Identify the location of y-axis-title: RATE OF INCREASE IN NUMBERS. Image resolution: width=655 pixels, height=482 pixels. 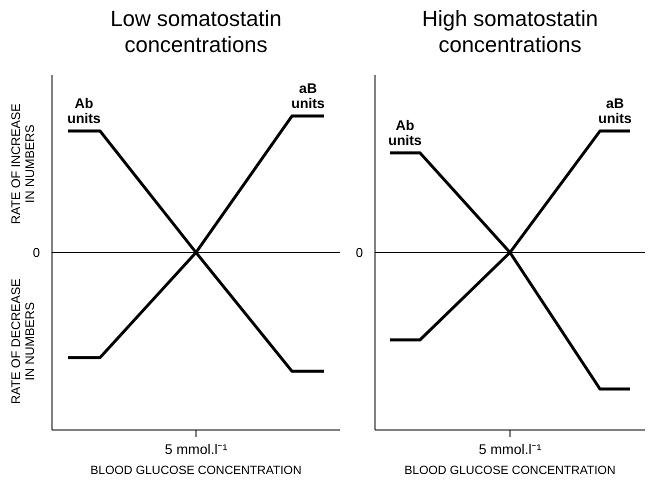
(23, 163).